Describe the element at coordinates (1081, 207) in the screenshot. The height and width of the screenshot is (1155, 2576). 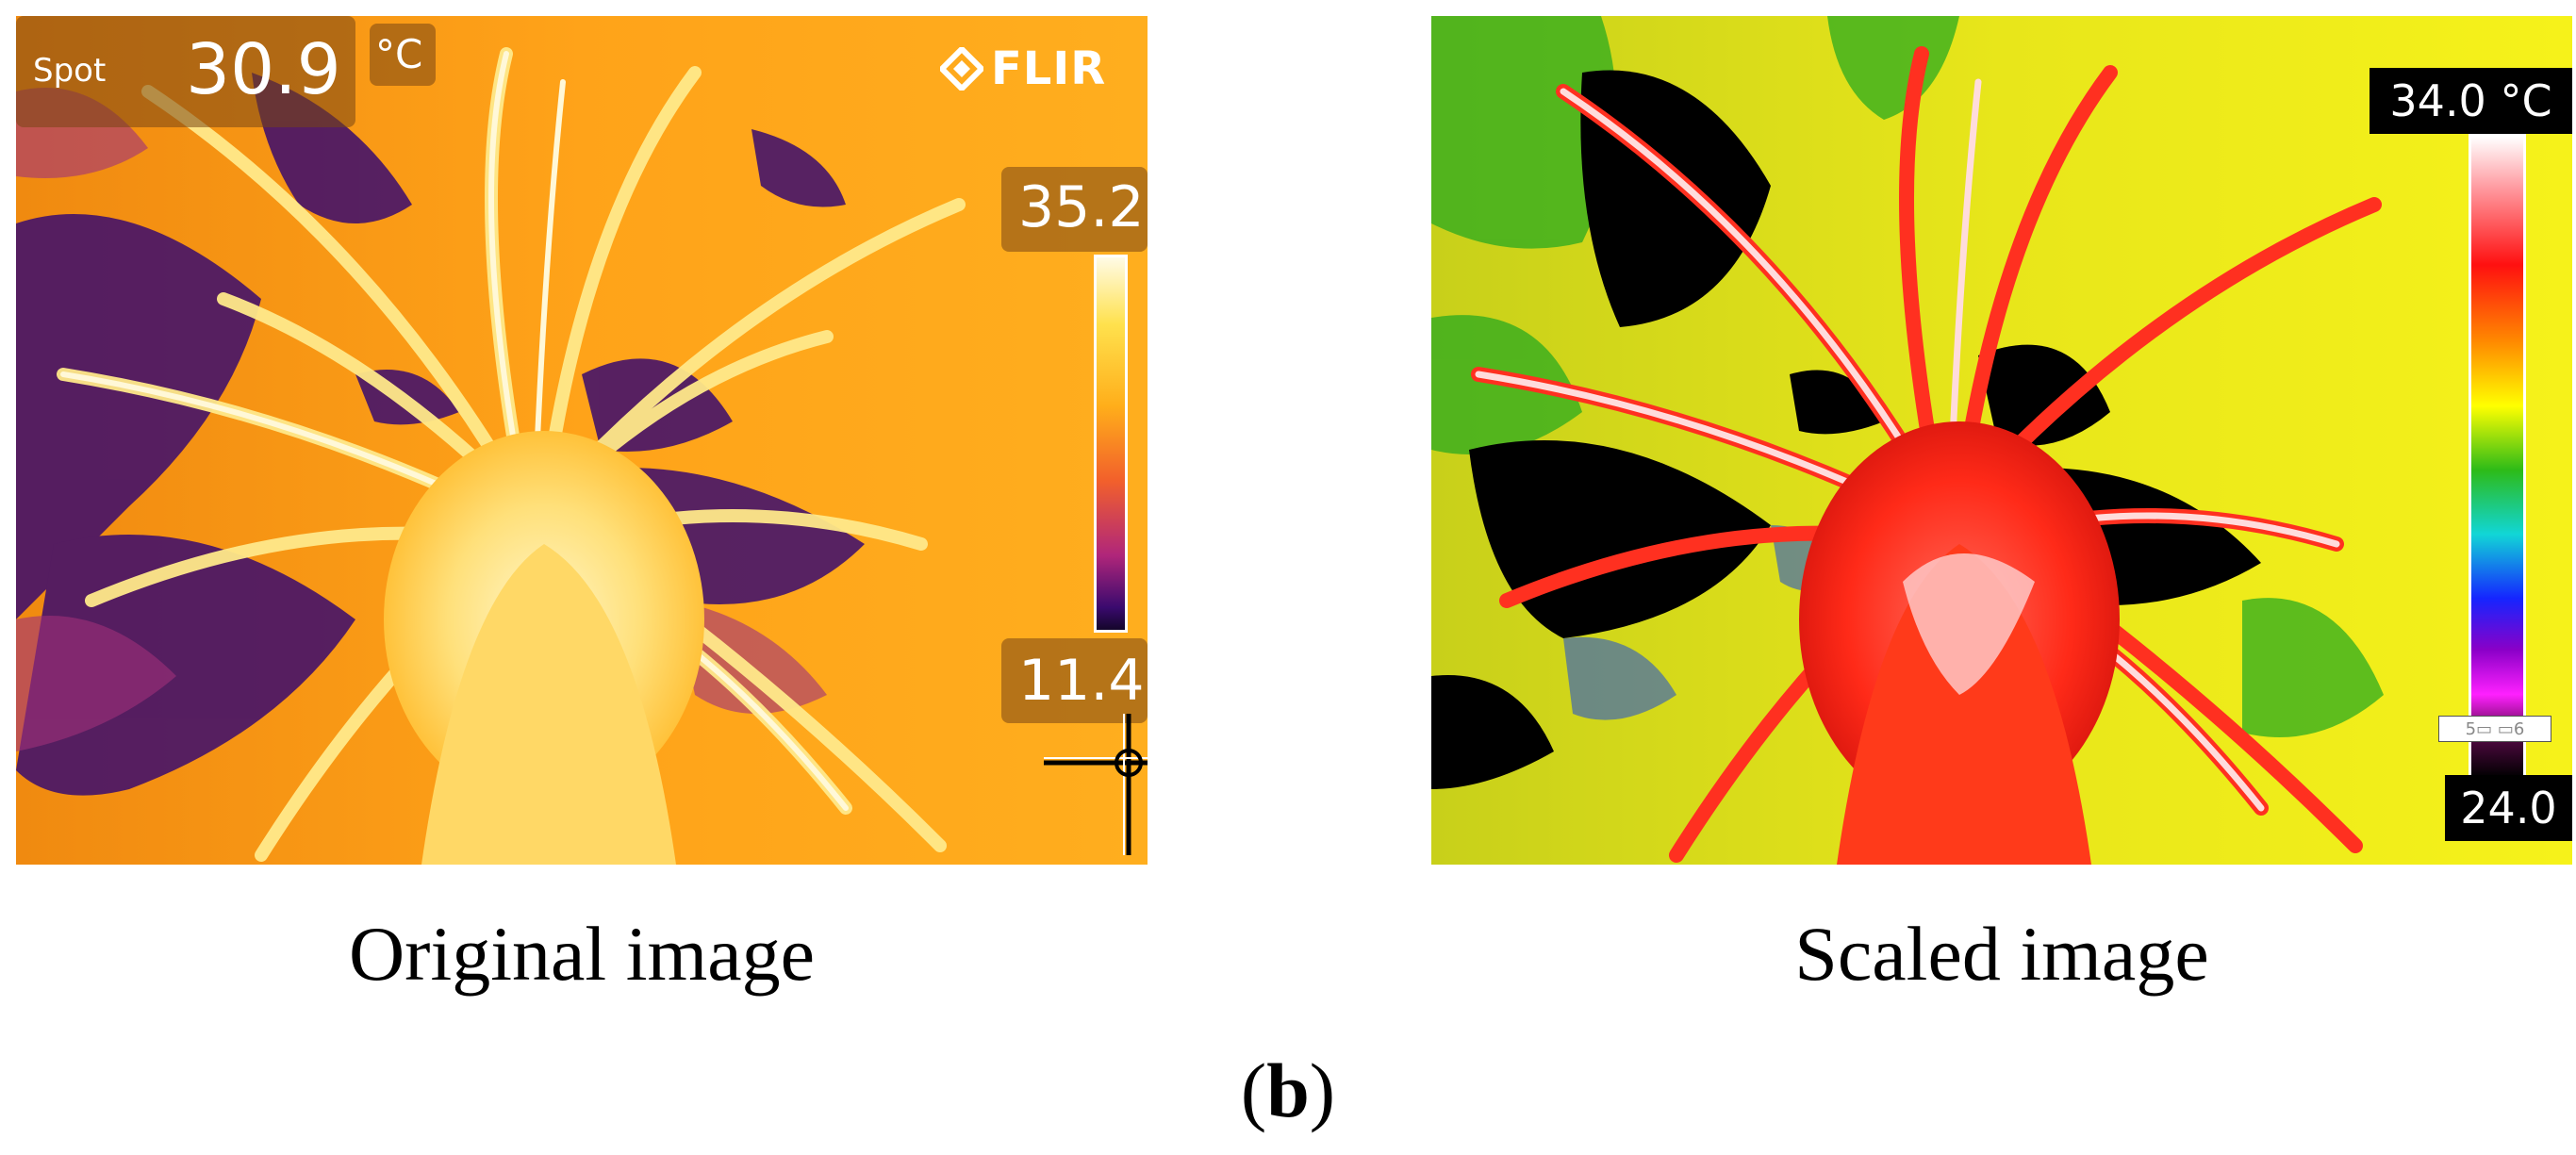
I see `scale-max-value: 35.2` at that location.